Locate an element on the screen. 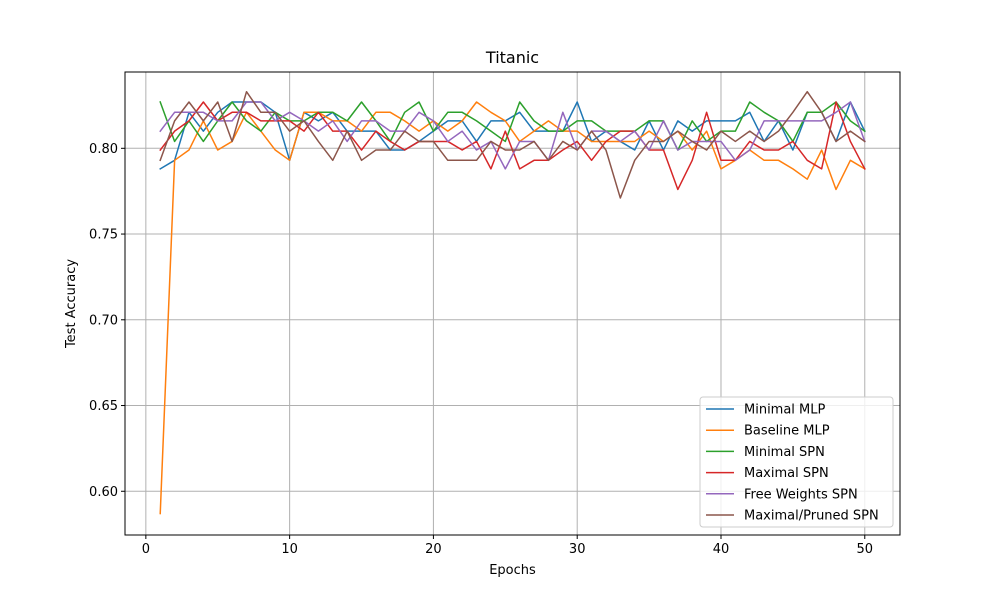 The width and height of the screenshot is (1000, 600). x-tick-label: 40 is located at coordinates (721, 549).